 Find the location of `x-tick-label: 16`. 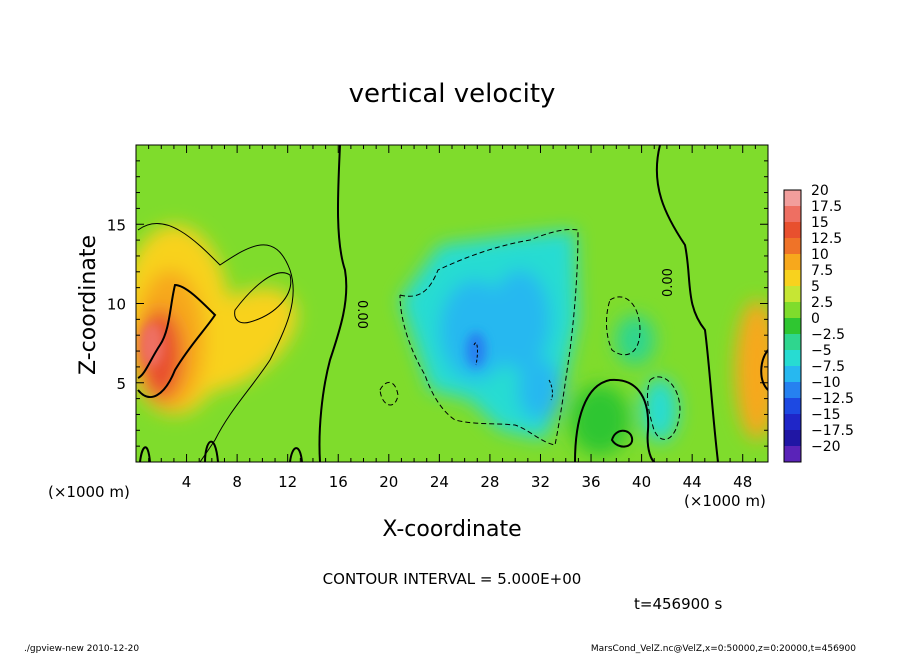

x-tick-label: 16 is located at coordinates (338, 482).